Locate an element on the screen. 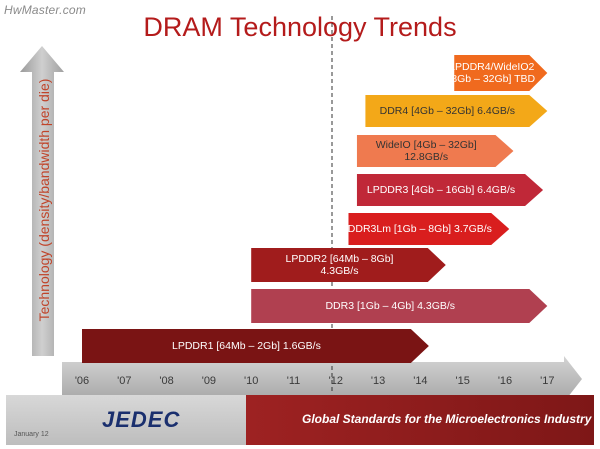 The height and width of the screenshot is (449, 600). bar-label: LPDDR2 [64Mb – 8Gb] 4.3GB/s is located at coordinates (339, 265).